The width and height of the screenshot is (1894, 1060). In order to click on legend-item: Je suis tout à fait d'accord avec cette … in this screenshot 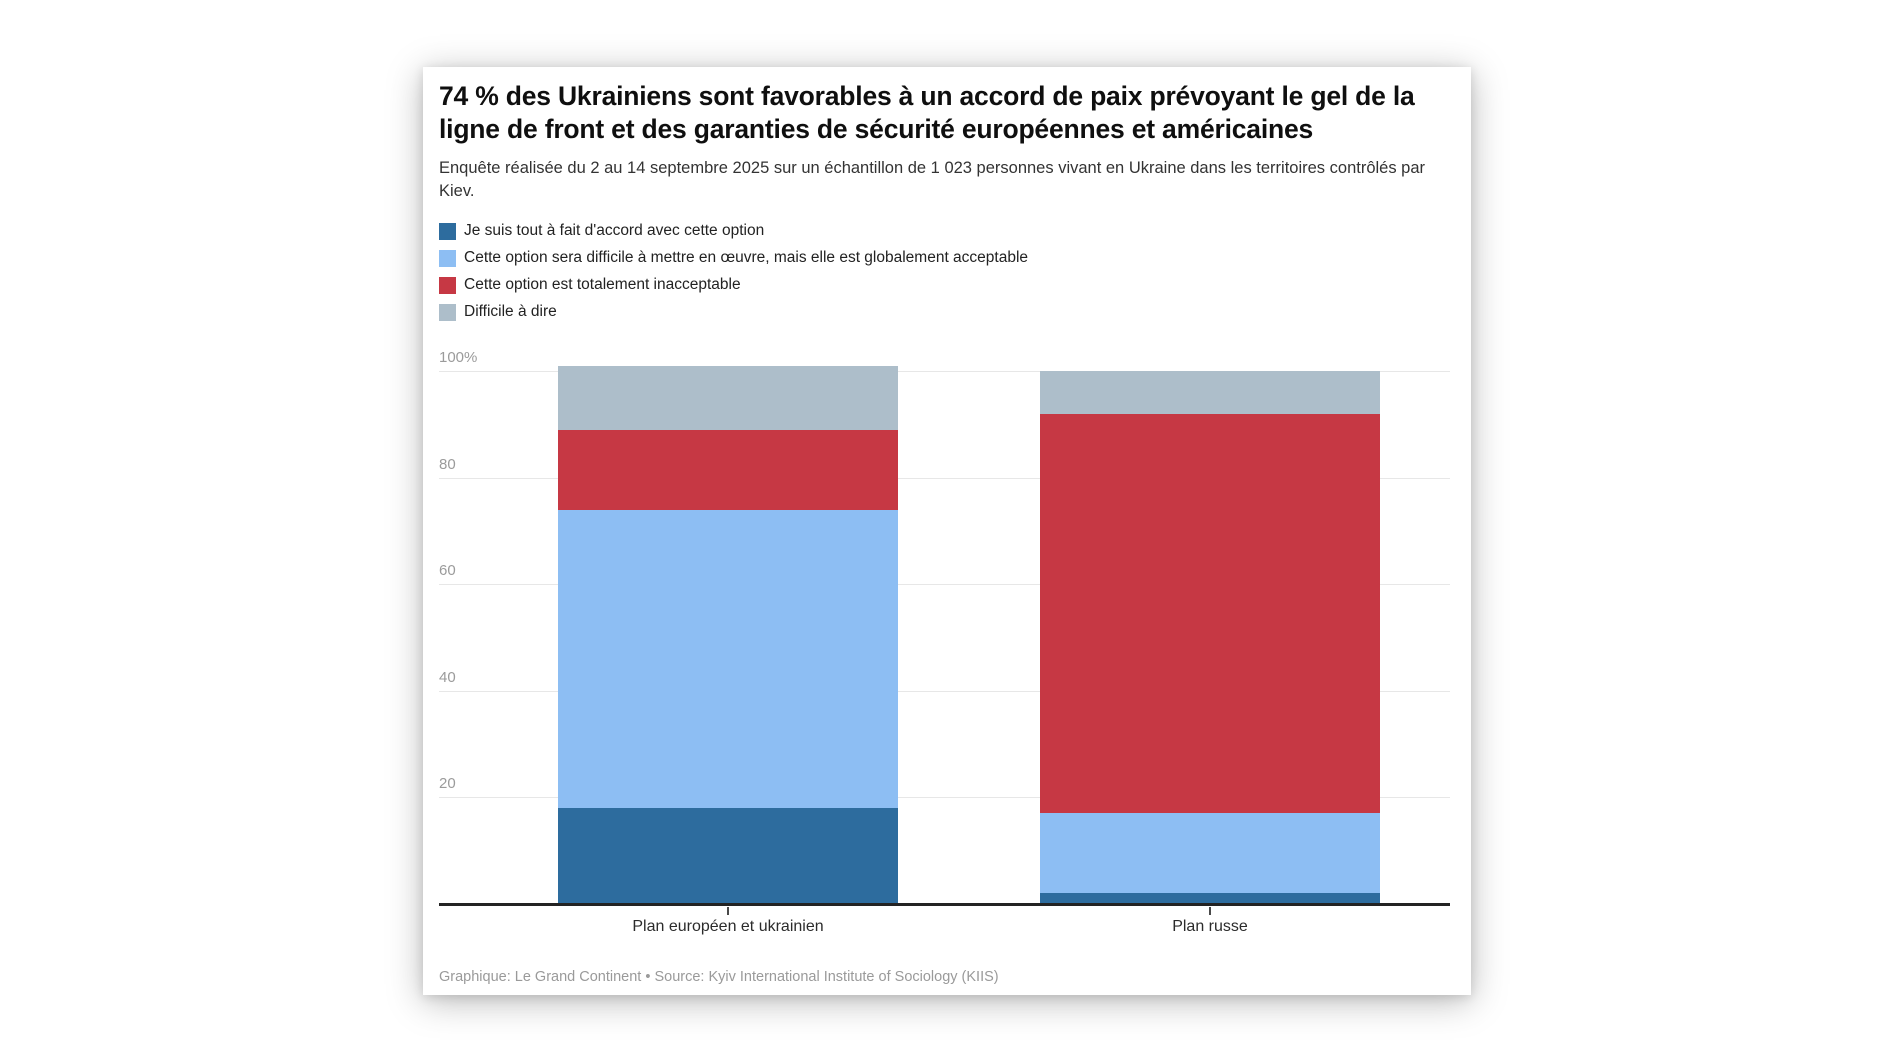, I will do `click(733, 231)`.